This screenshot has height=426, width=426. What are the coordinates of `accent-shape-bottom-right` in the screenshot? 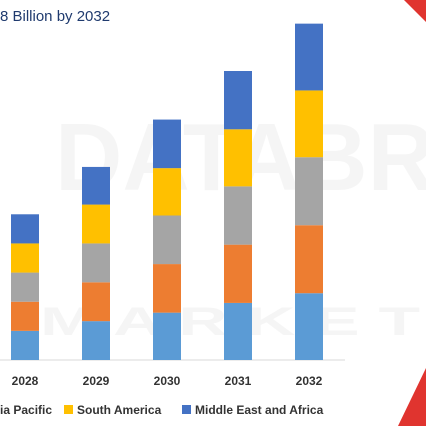 It's located at (412, 397).